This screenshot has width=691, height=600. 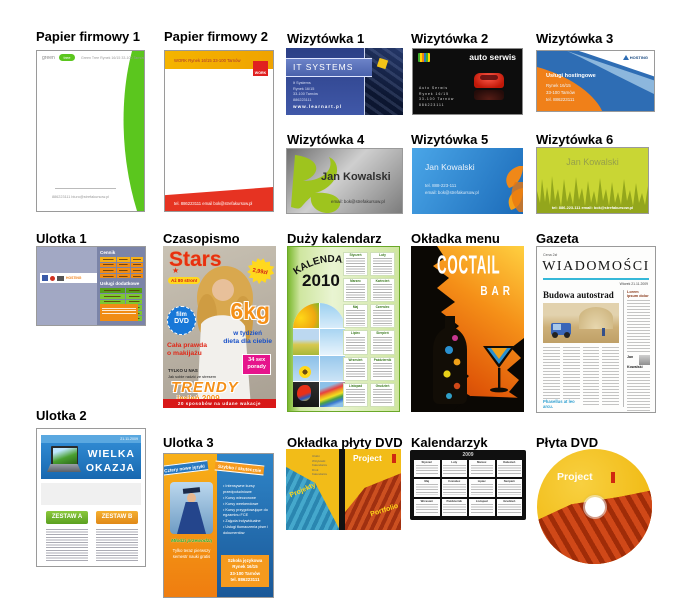 What do you see at coordinates (325, 265) in the screenshot?
I see `arched-title: KALENDARZ` at bounding box center [325, 265].